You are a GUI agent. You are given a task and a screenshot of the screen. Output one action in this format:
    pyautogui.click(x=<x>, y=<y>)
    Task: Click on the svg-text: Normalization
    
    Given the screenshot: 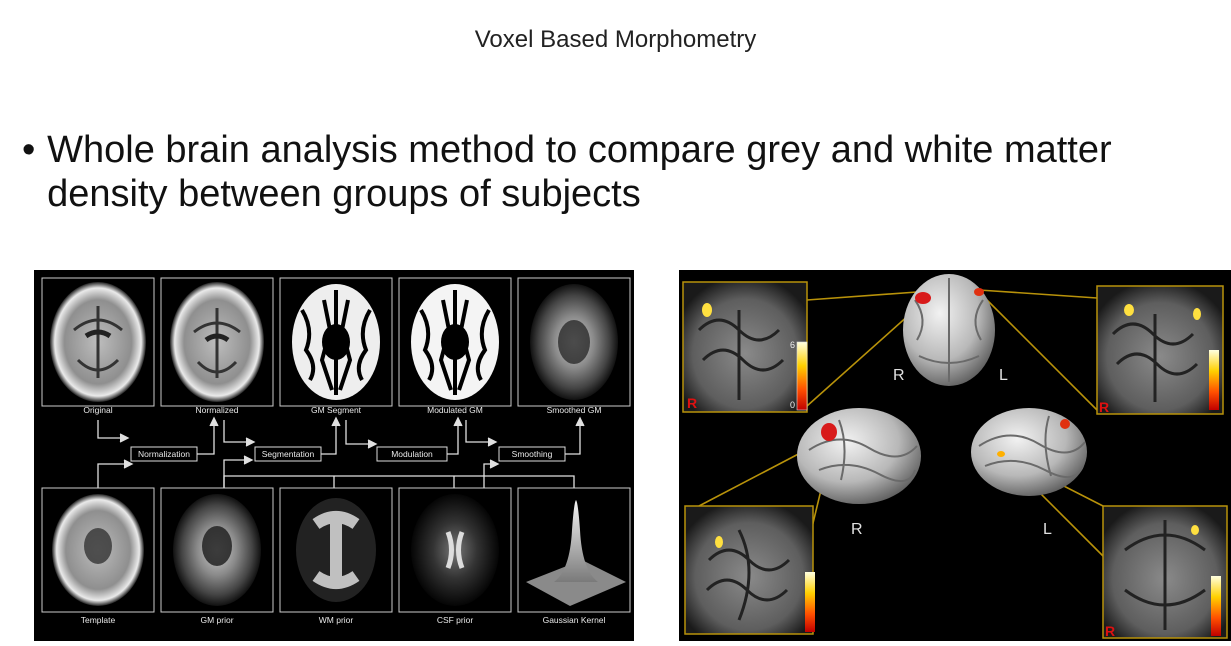 What is the action you would take?
    pyautogui.click(x=164, y=454)
    